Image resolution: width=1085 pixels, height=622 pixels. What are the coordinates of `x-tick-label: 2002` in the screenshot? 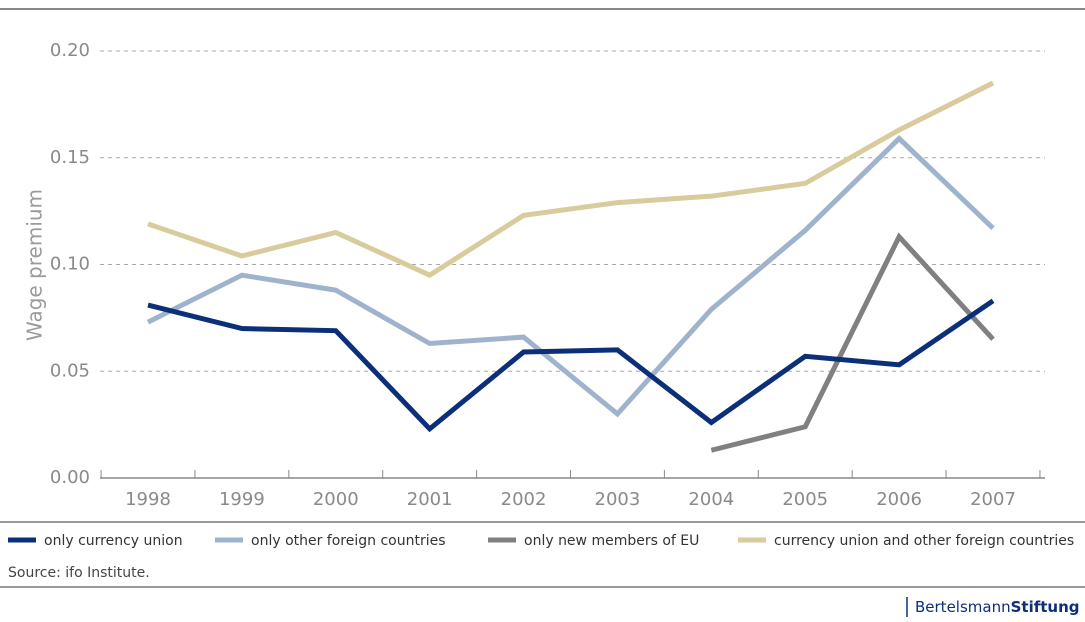 It's located at (524, 499).